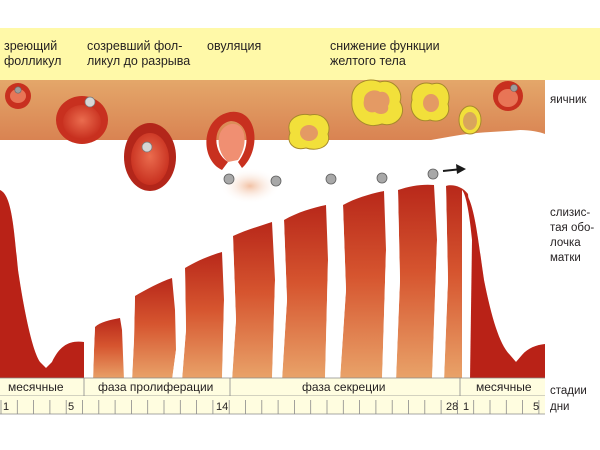 Image resolution: width=600 pixels, height=450 pixels. I want to click on endometrium-menstrual-left, so click(42, 284).